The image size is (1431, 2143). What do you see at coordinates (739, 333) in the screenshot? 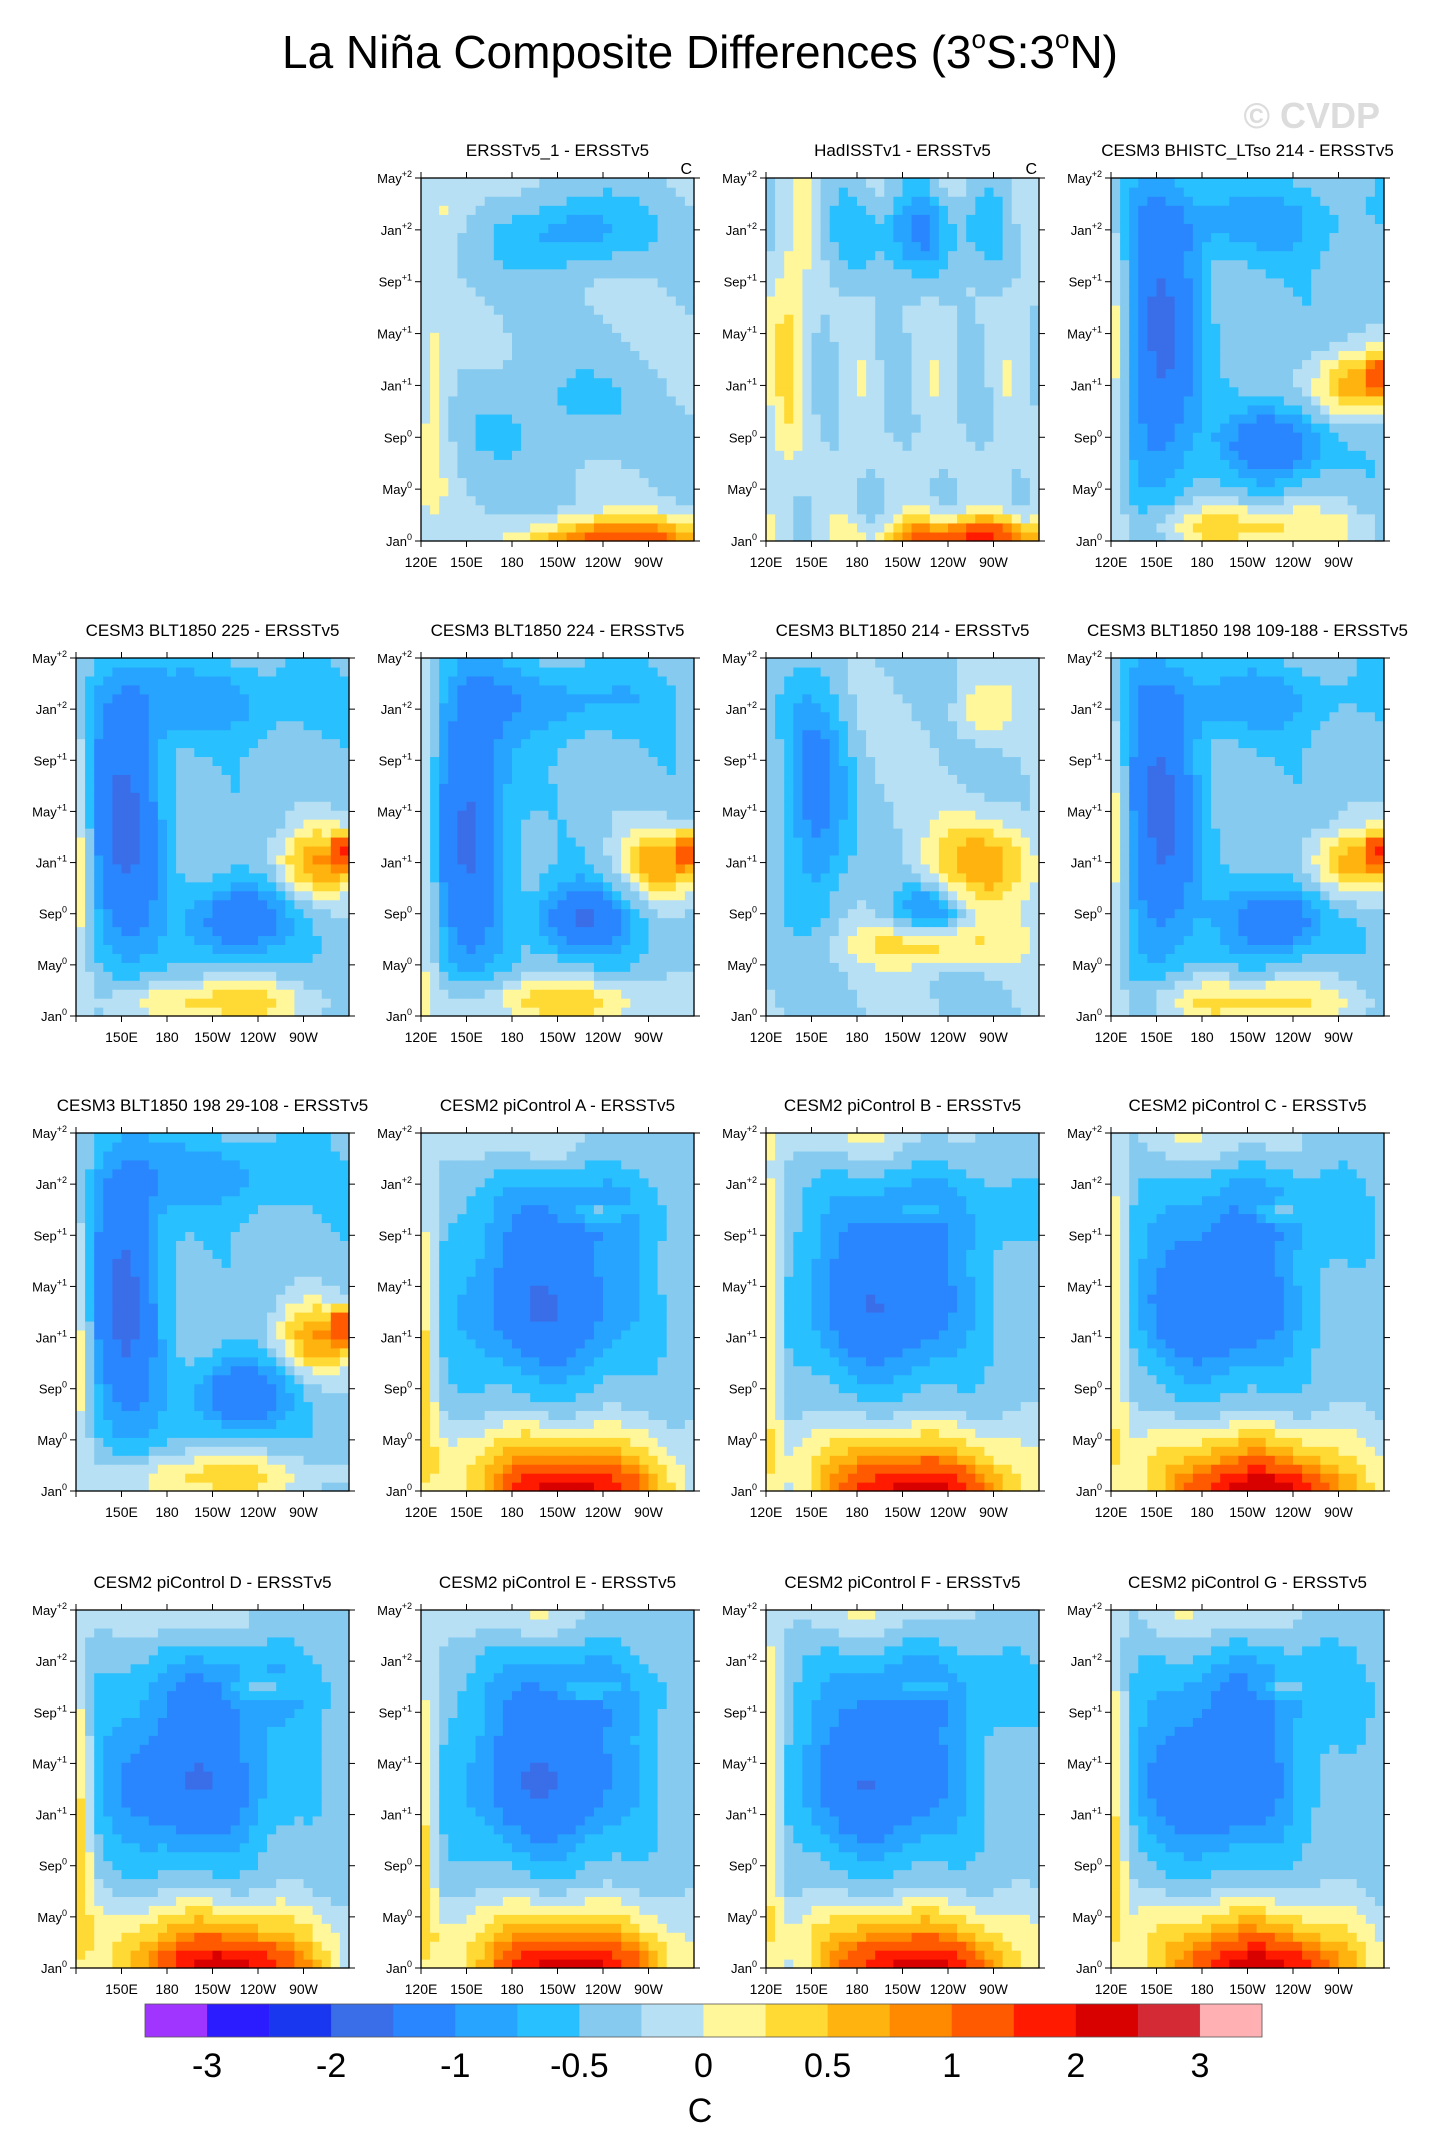
I see `y-tick-label: May+1` at bounding box center [739, 333].